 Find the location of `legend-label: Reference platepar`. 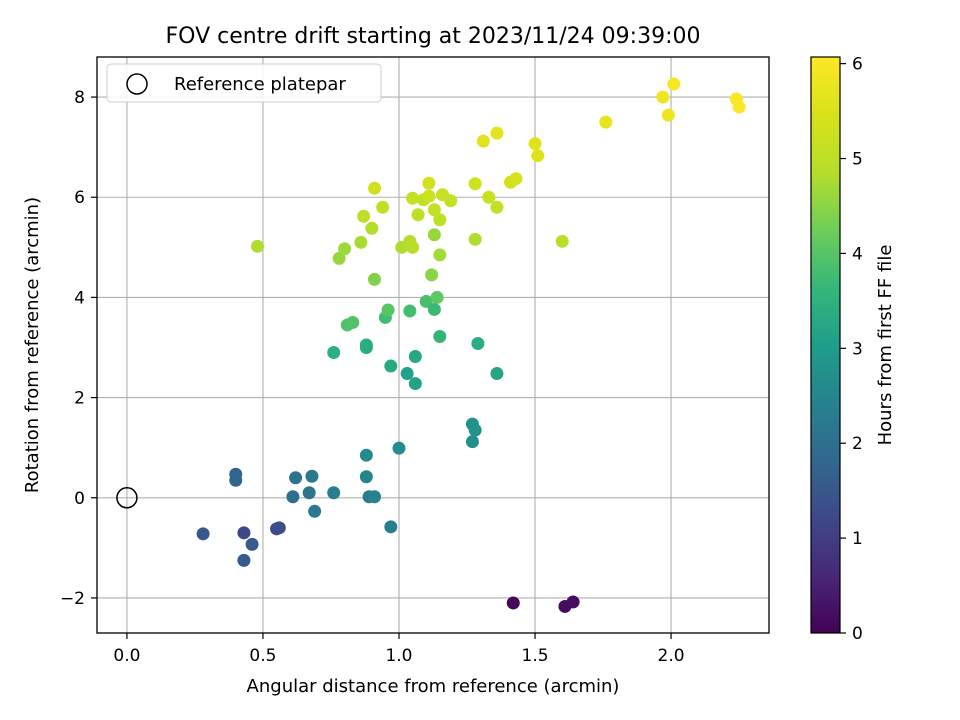

legend-label: Reference platepar is located at coordinates (260, 84).